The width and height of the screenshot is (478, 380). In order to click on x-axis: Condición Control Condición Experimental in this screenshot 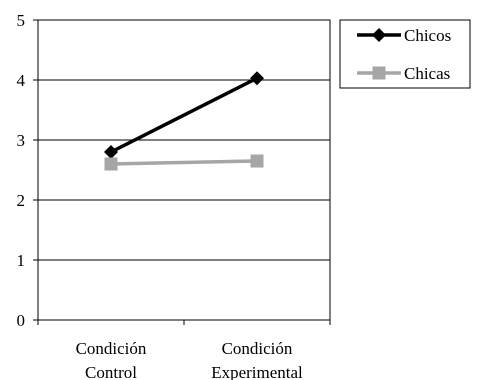, I will do `click(184, 350)`.